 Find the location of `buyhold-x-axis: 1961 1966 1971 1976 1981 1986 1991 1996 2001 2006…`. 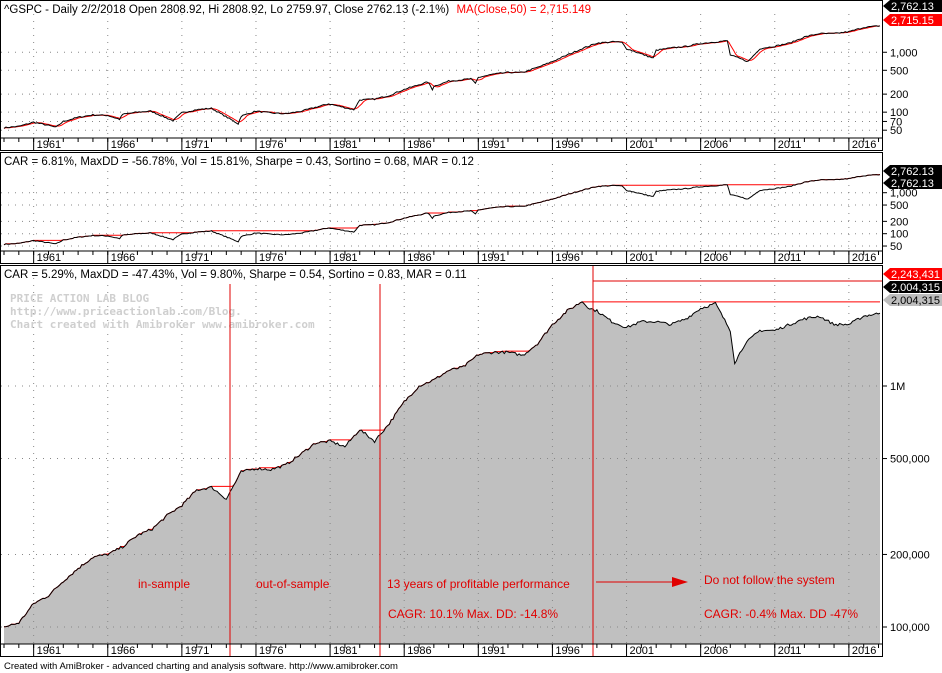

buyhold-x-axis: 1961 1966 1971 1976 1981 1986 1991 1996 2001 2006… is located at coordinates (441, 257).